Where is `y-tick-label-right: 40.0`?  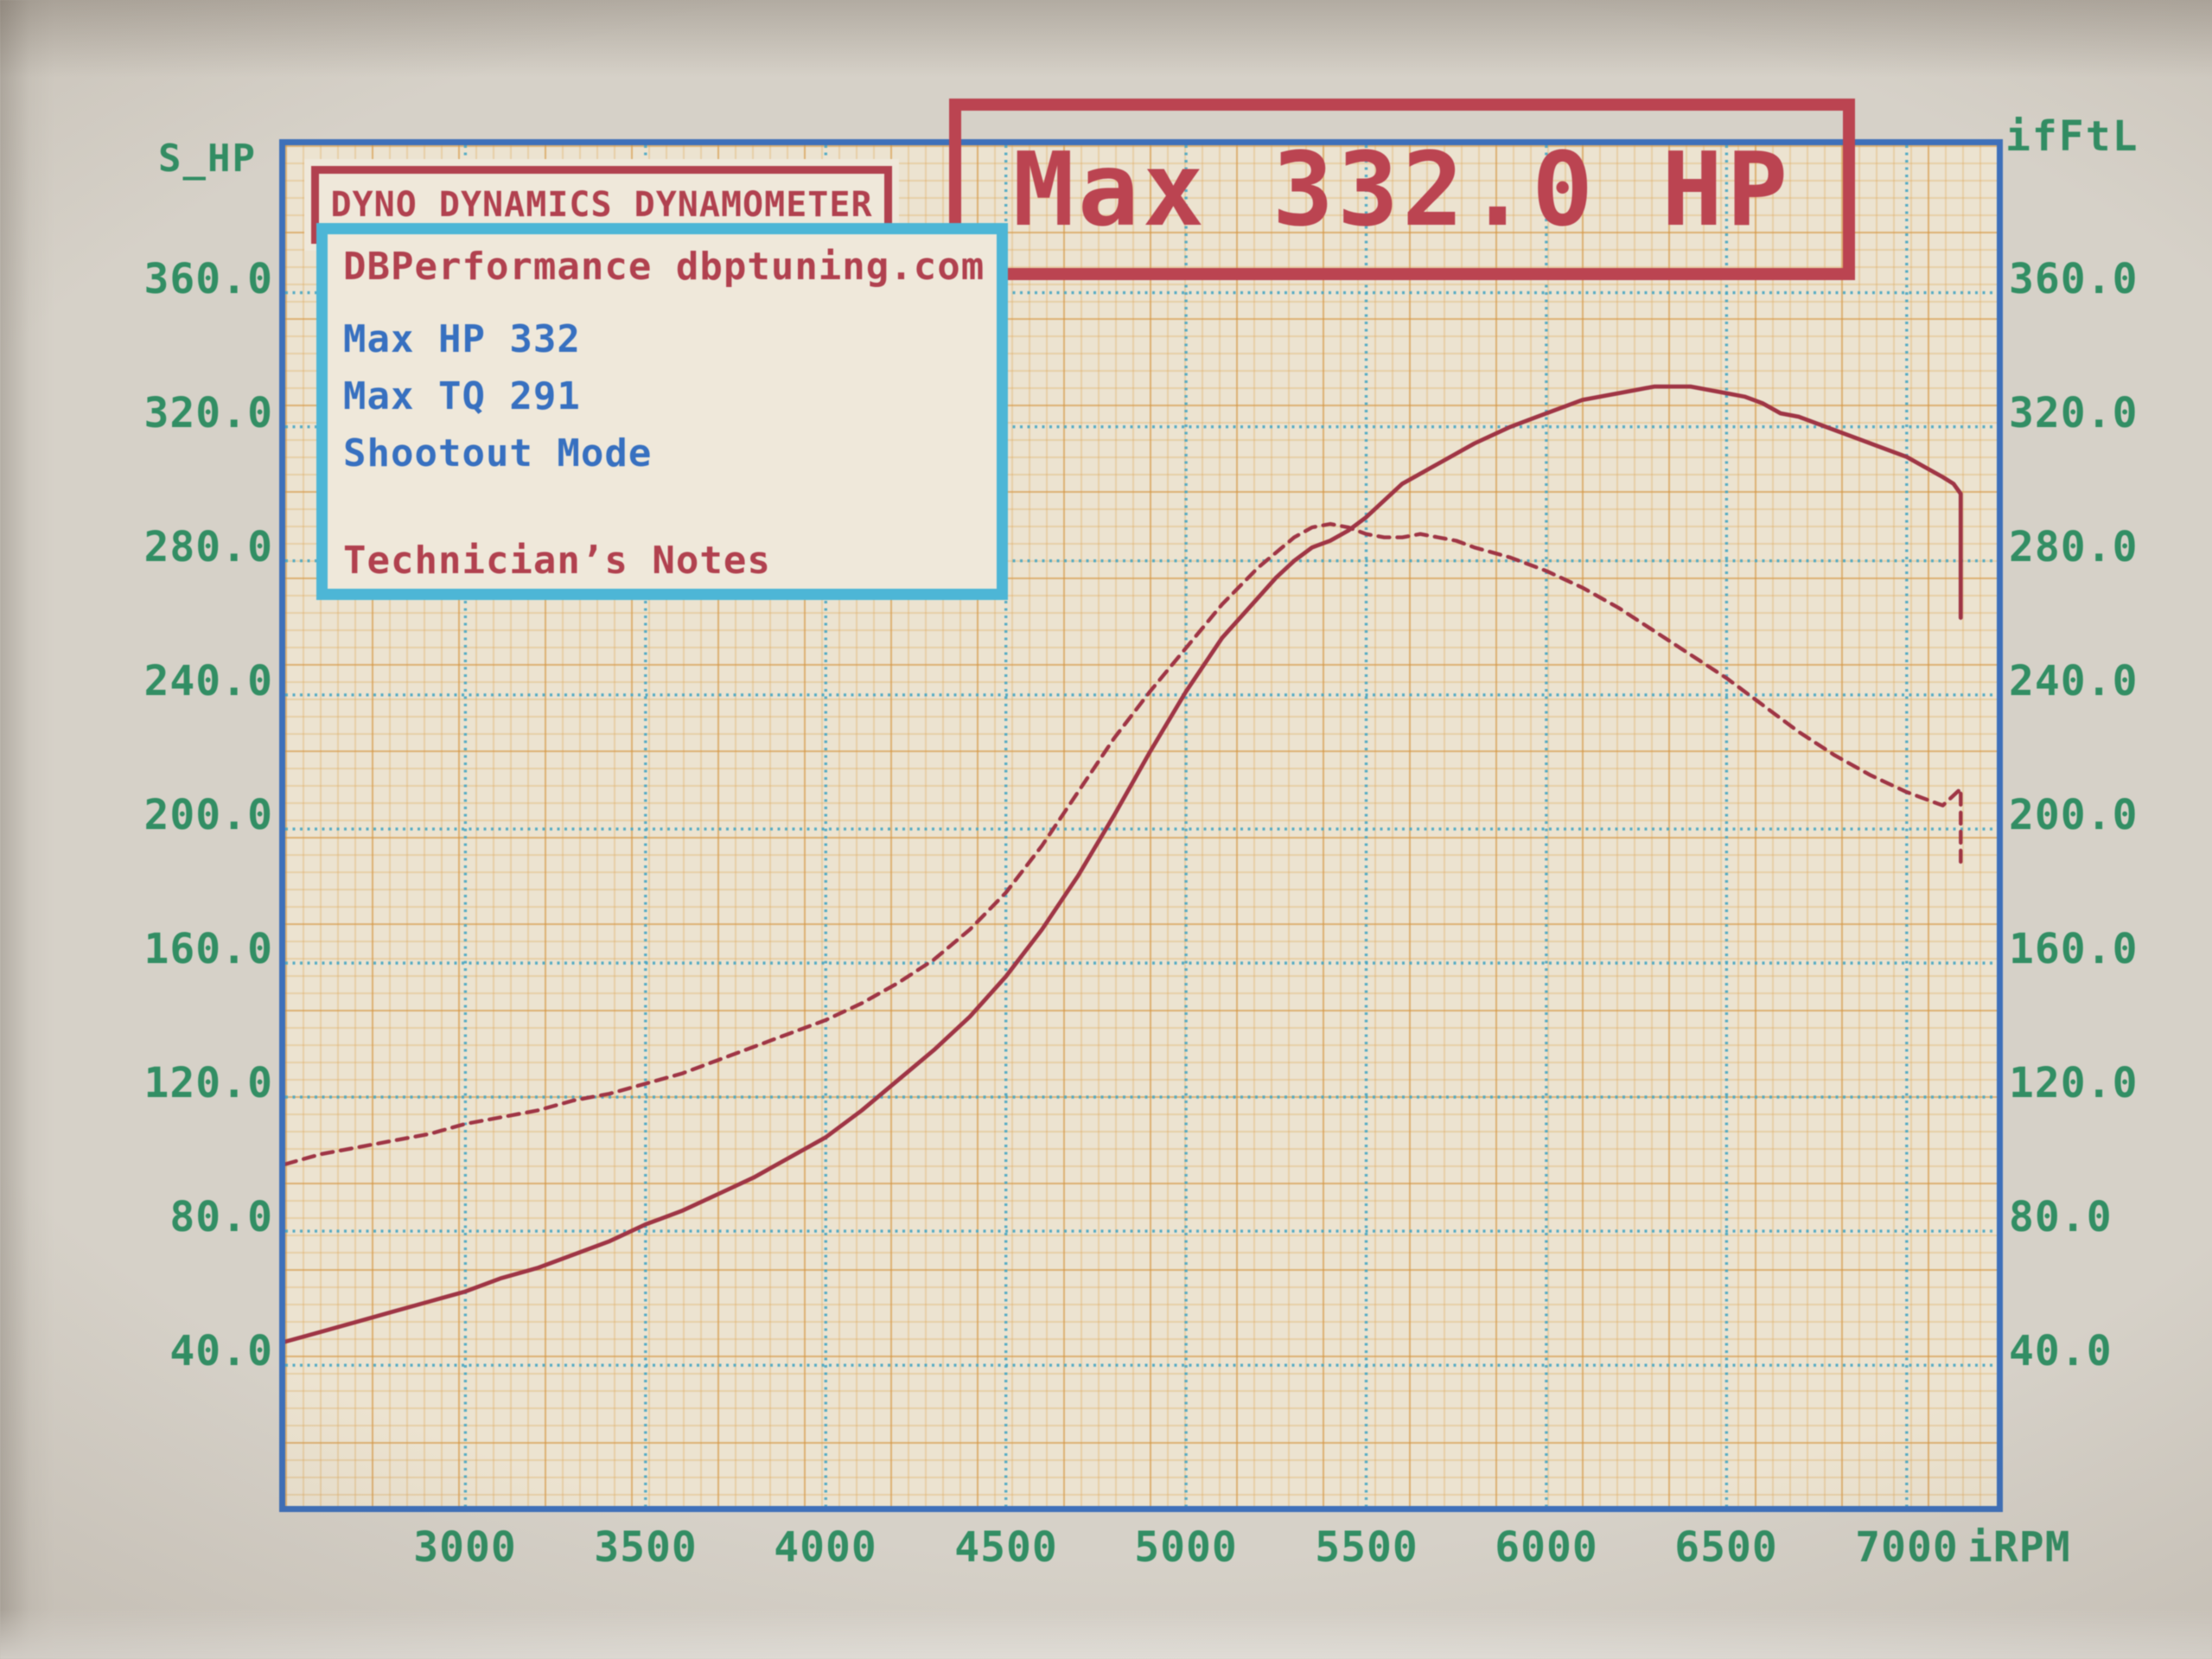
y-tick-label-right: 40.0 is located at coordinates (2061, 1351).